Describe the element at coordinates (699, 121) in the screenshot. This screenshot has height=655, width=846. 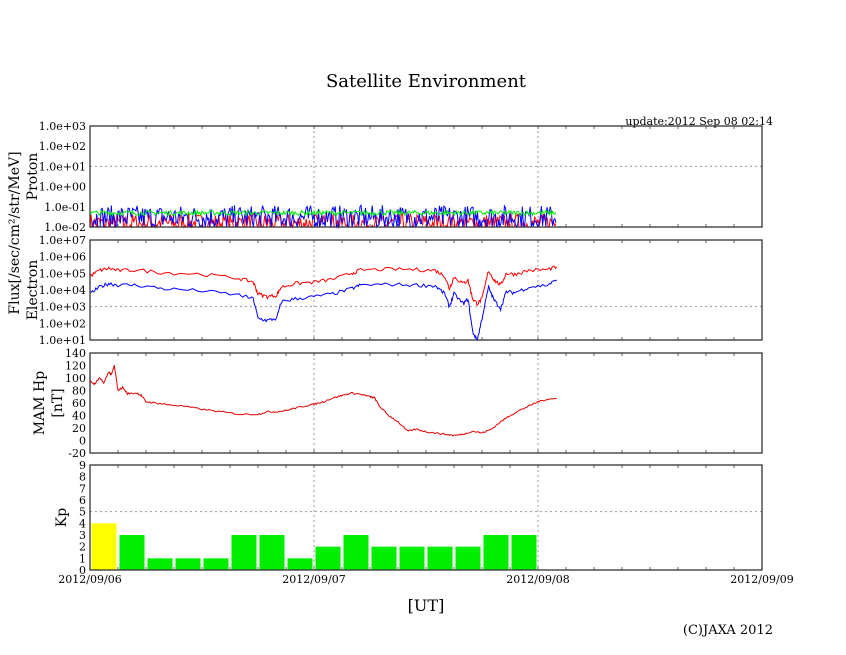
I see `update-timestamp: update:2012 Sep 08 02:14` at that location.